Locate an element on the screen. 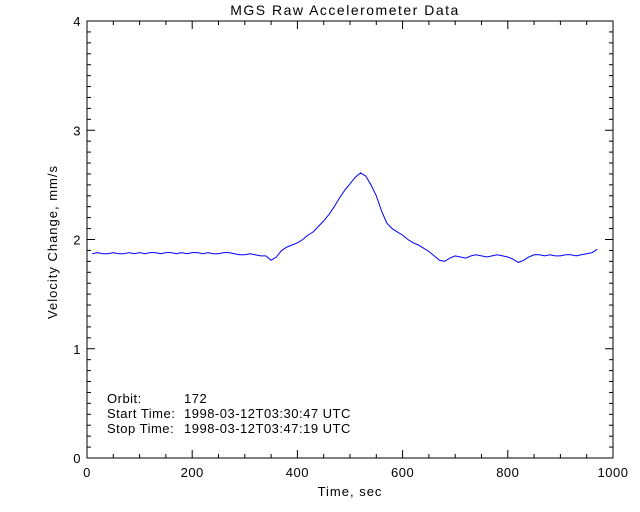 This screenshot has width=640, height=512. data-series-line-velocity-change is located at coordinates (345, 217).